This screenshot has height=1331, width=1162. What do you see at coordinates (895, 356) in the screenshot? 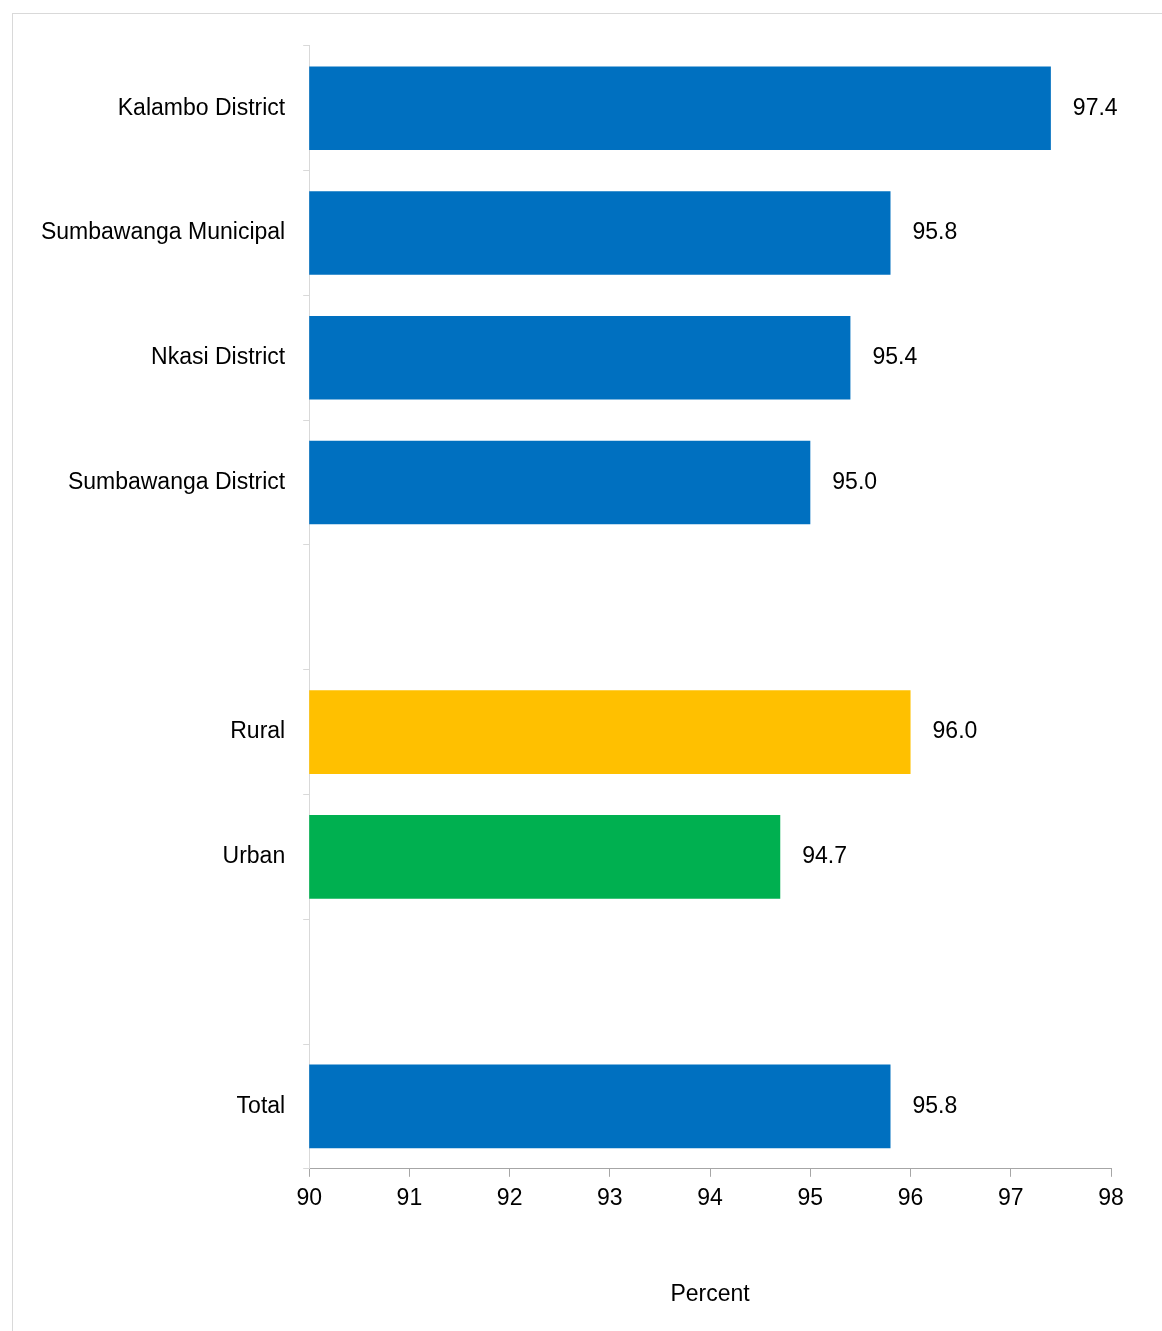
I see `data-label: 95.4` at bounding box center [895, 356].